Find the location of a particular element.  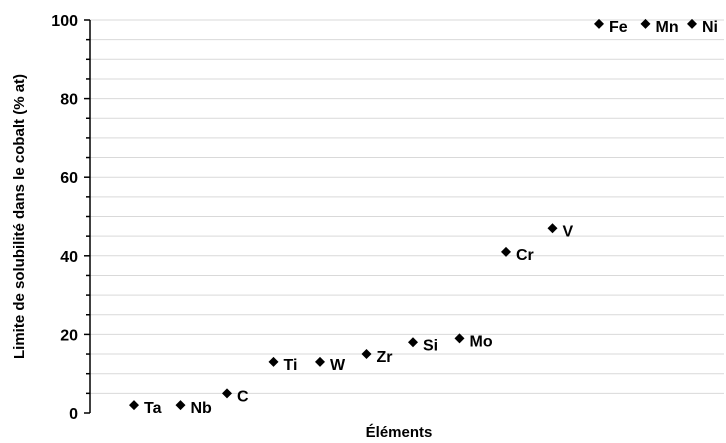

data-label-w: W is located at coordinates (338, 365).